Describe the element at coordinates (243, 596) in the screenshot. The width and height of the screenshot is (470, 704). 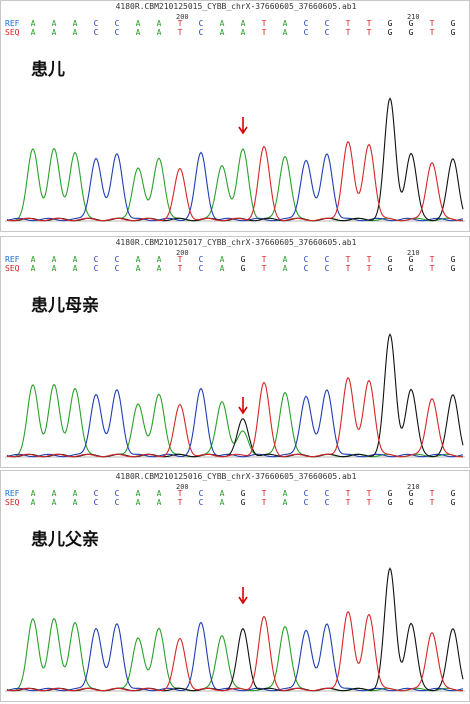
I see `variant-arrow-icon` at that location.